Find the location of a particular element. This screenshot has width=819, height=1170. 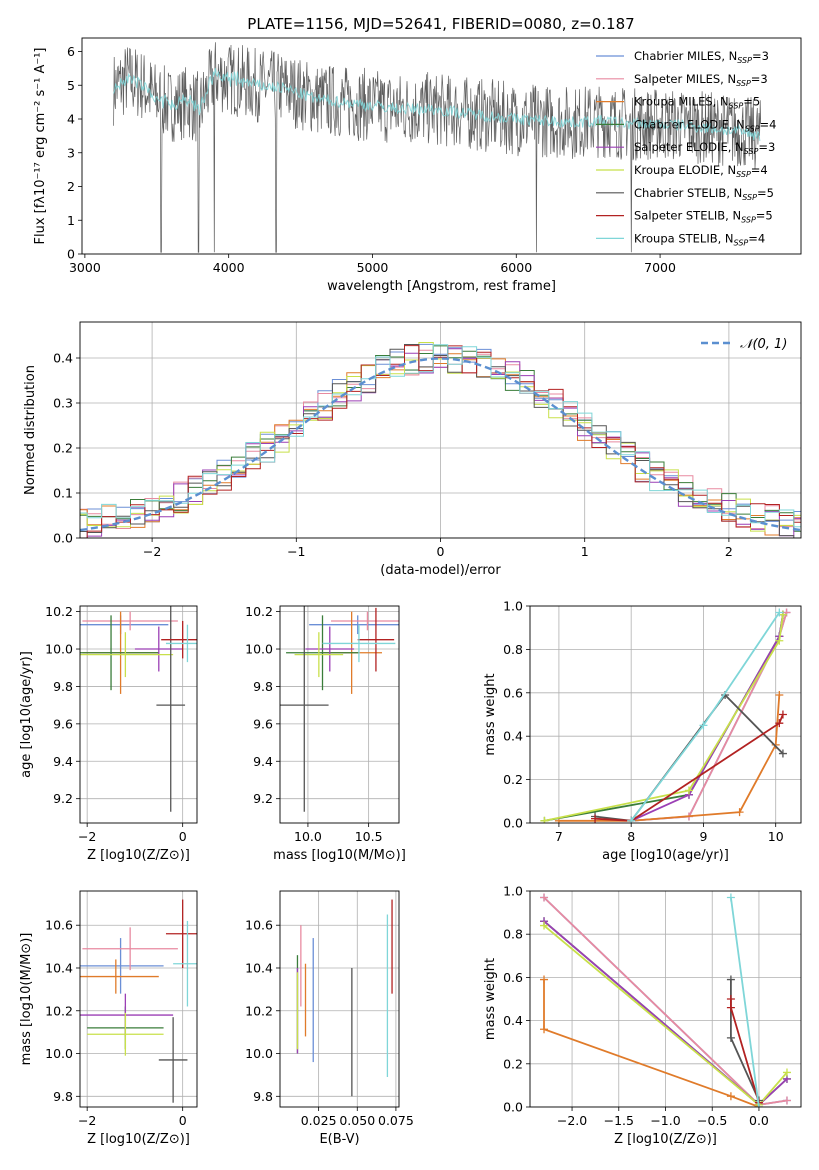

weight-vs-z-xtick-label: −1.5 is located at coordinates (619, 1120).